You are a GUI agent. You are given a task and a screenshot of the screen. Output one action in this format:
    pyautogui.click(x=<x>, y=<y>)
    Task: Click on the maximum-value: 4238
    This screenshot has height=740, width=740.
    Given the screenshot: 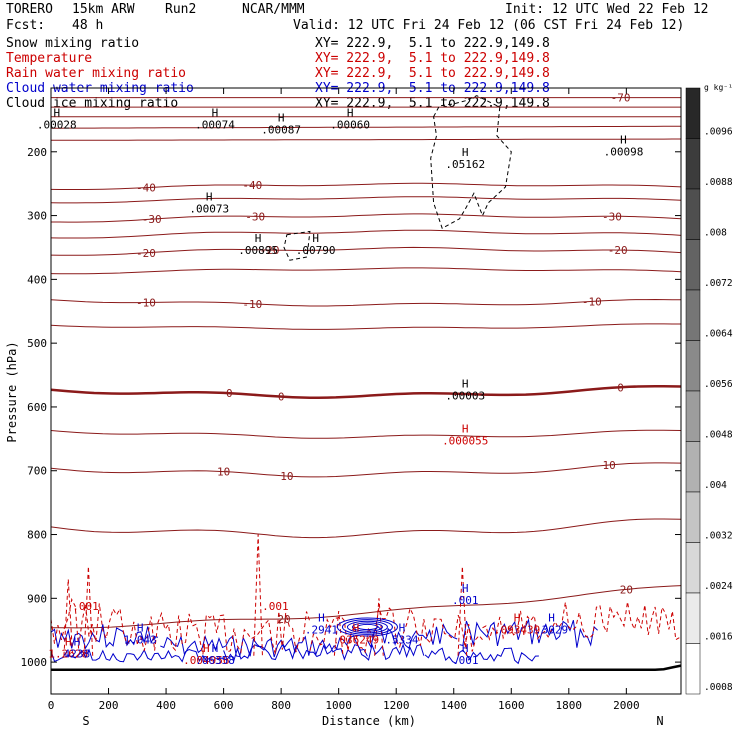 What is the action you would take?
    pyautogui.click(x=77, y=654)
    